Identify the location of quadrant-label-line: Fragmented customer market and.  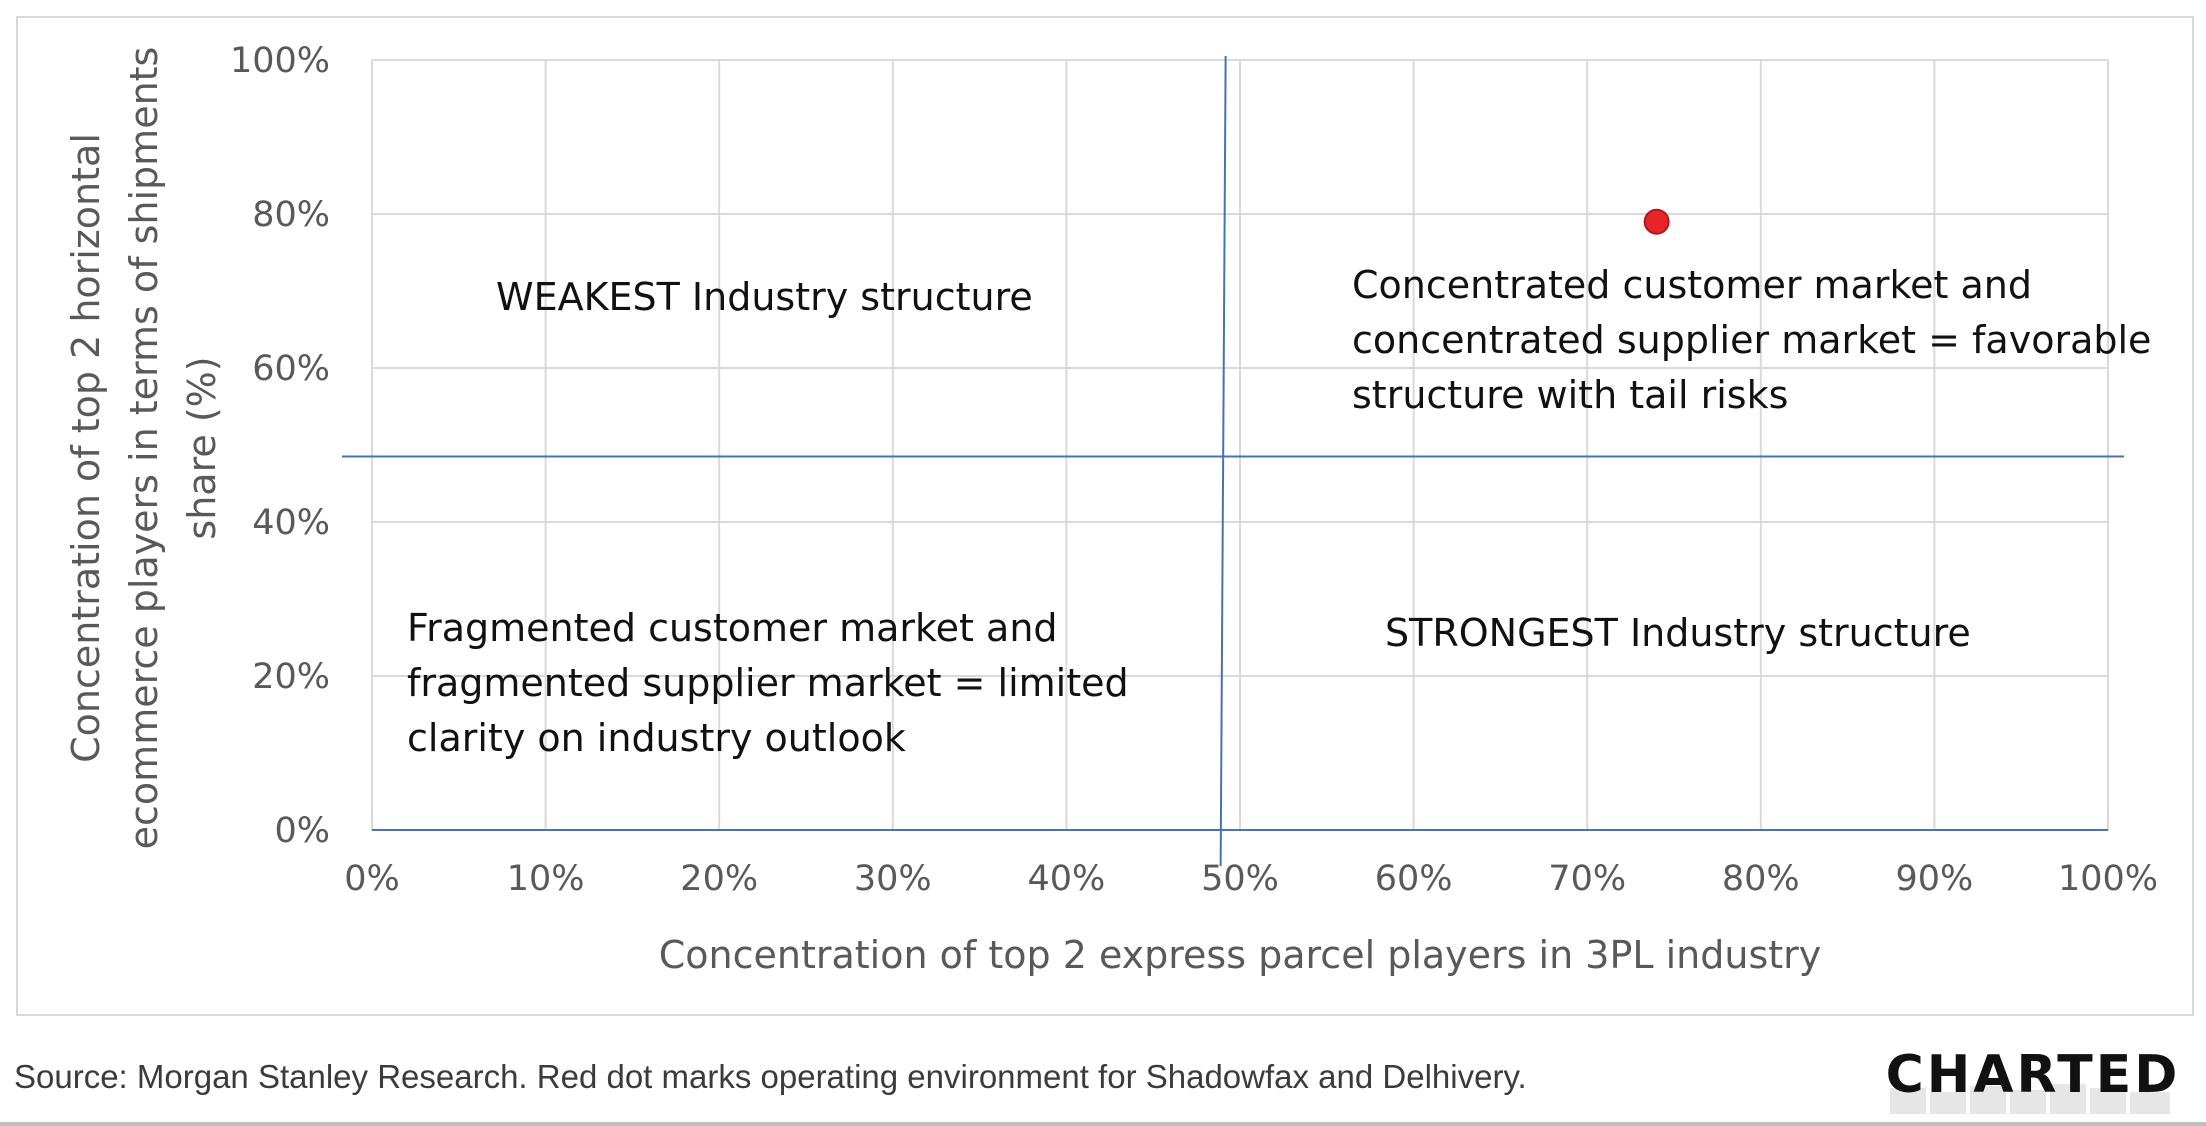
(732, 628).